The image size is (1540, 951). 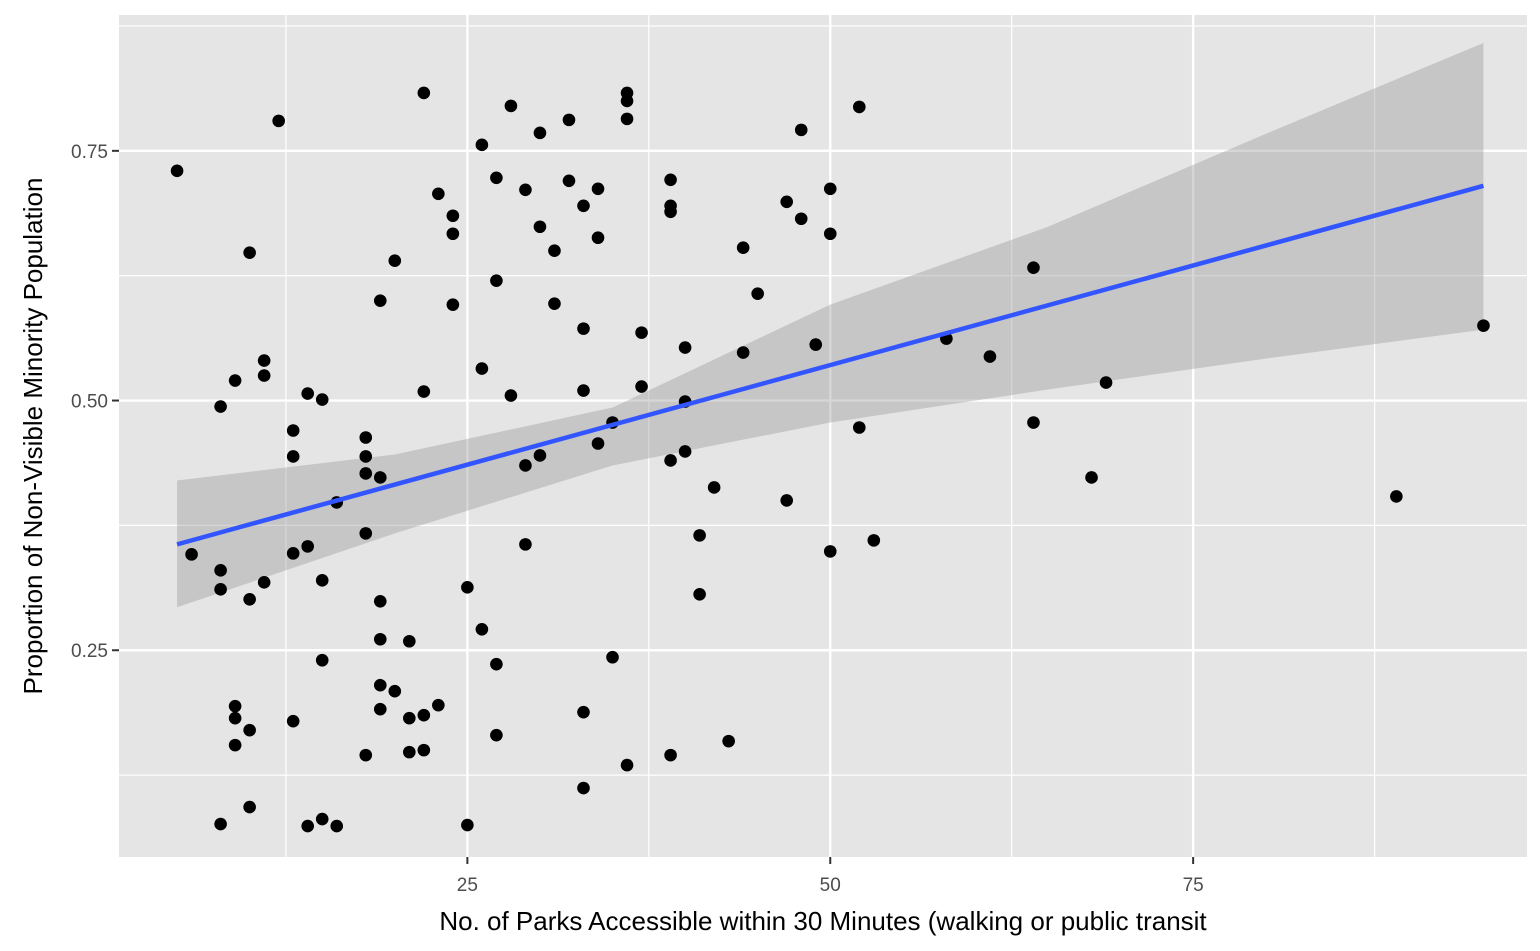 I want to click on y-tick-label: 0.75, so click(x=89, y=152).